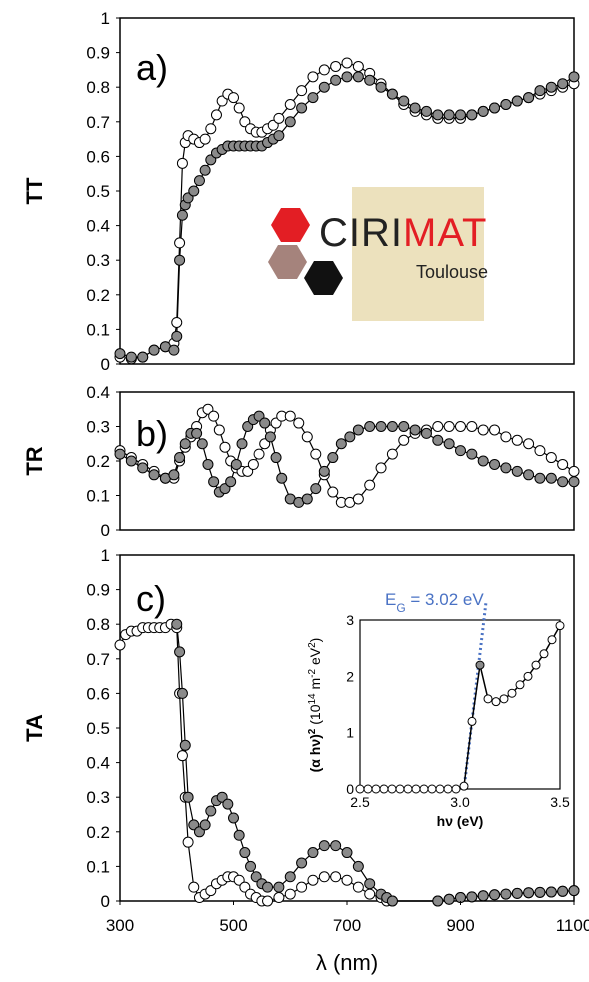 The height and width of the screenshot is (982, 589). I want to click on panel-a-label: a), so click(152, 67).